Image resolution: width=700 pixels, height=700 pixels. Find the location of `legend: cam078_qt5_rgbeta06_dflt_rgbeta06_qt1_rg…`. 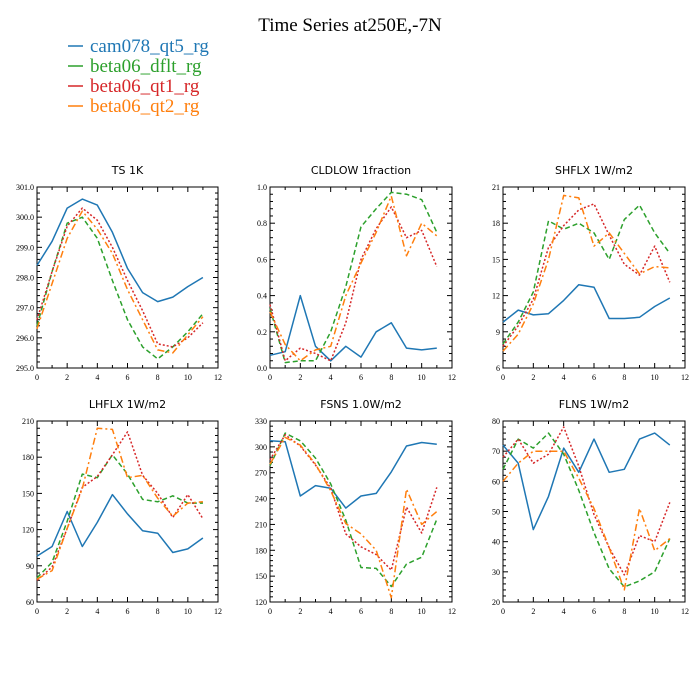

legend: cam078_qt5_rgbeta06_dflt_rgbeta06_qt1_rg… is located at coordinates (138, 76).